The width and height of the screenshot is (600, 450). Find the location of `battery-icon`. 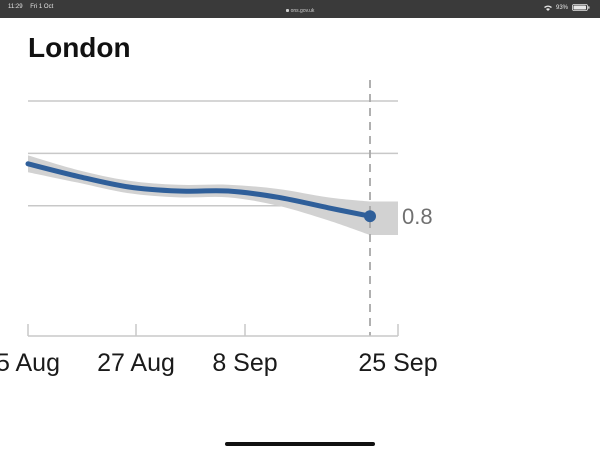

battery-icon is located at coordinates (581, 7).